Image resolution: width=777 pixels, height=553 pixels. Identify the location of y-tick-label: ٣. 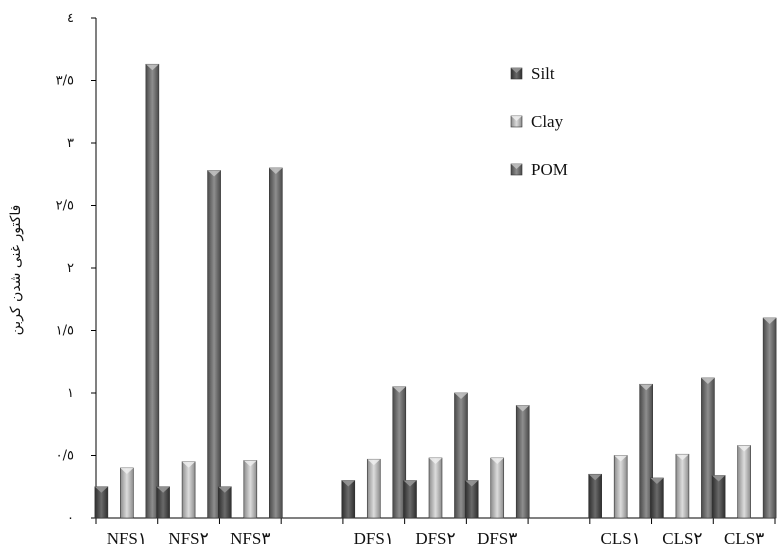
(70, 143).